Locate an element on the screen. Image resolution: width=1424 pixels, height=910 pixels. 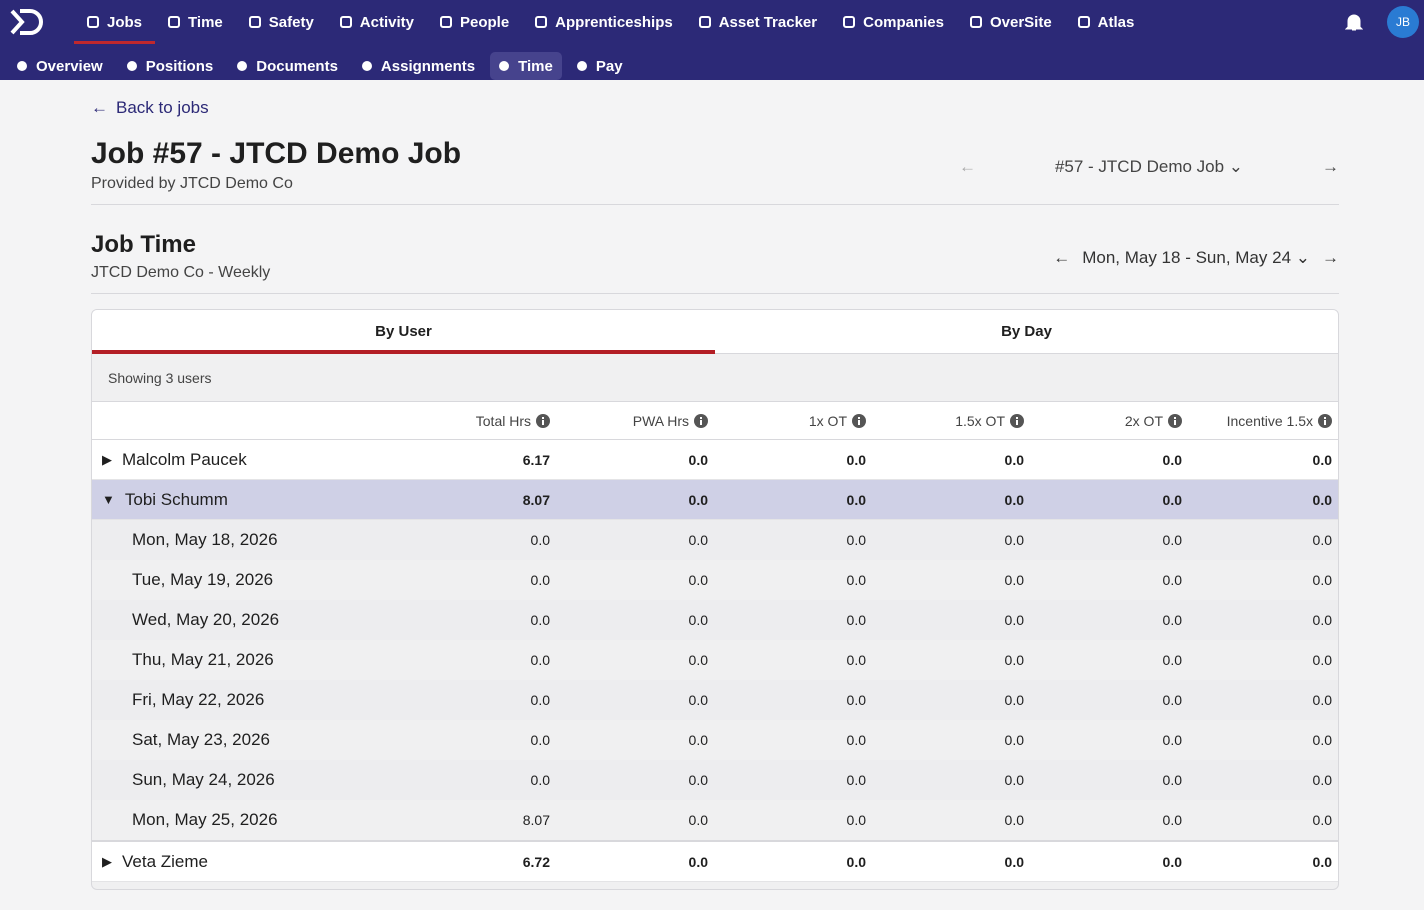
back-link: ← Back to jobs is located at coordinates (150, 108).